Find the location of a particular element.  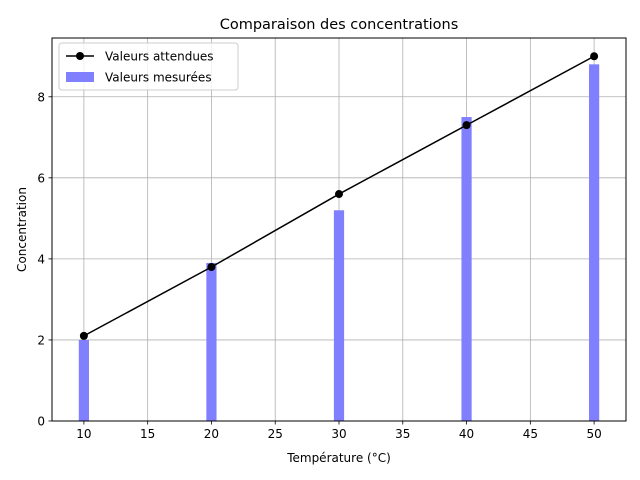

legend: Valeurs attendues Valeurs mesurées is located at coordinates (148, 66).